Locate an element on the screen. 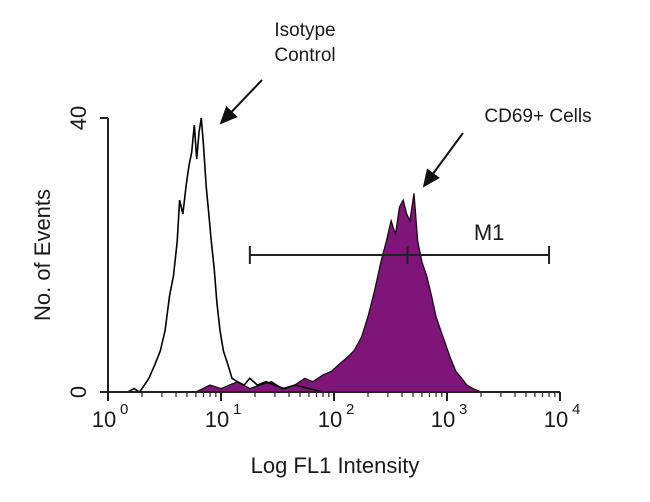 Image resolution: width=650 pixels, height=502 pixels. x-tick-exponent: 3 is located at coordinates (463, 409).